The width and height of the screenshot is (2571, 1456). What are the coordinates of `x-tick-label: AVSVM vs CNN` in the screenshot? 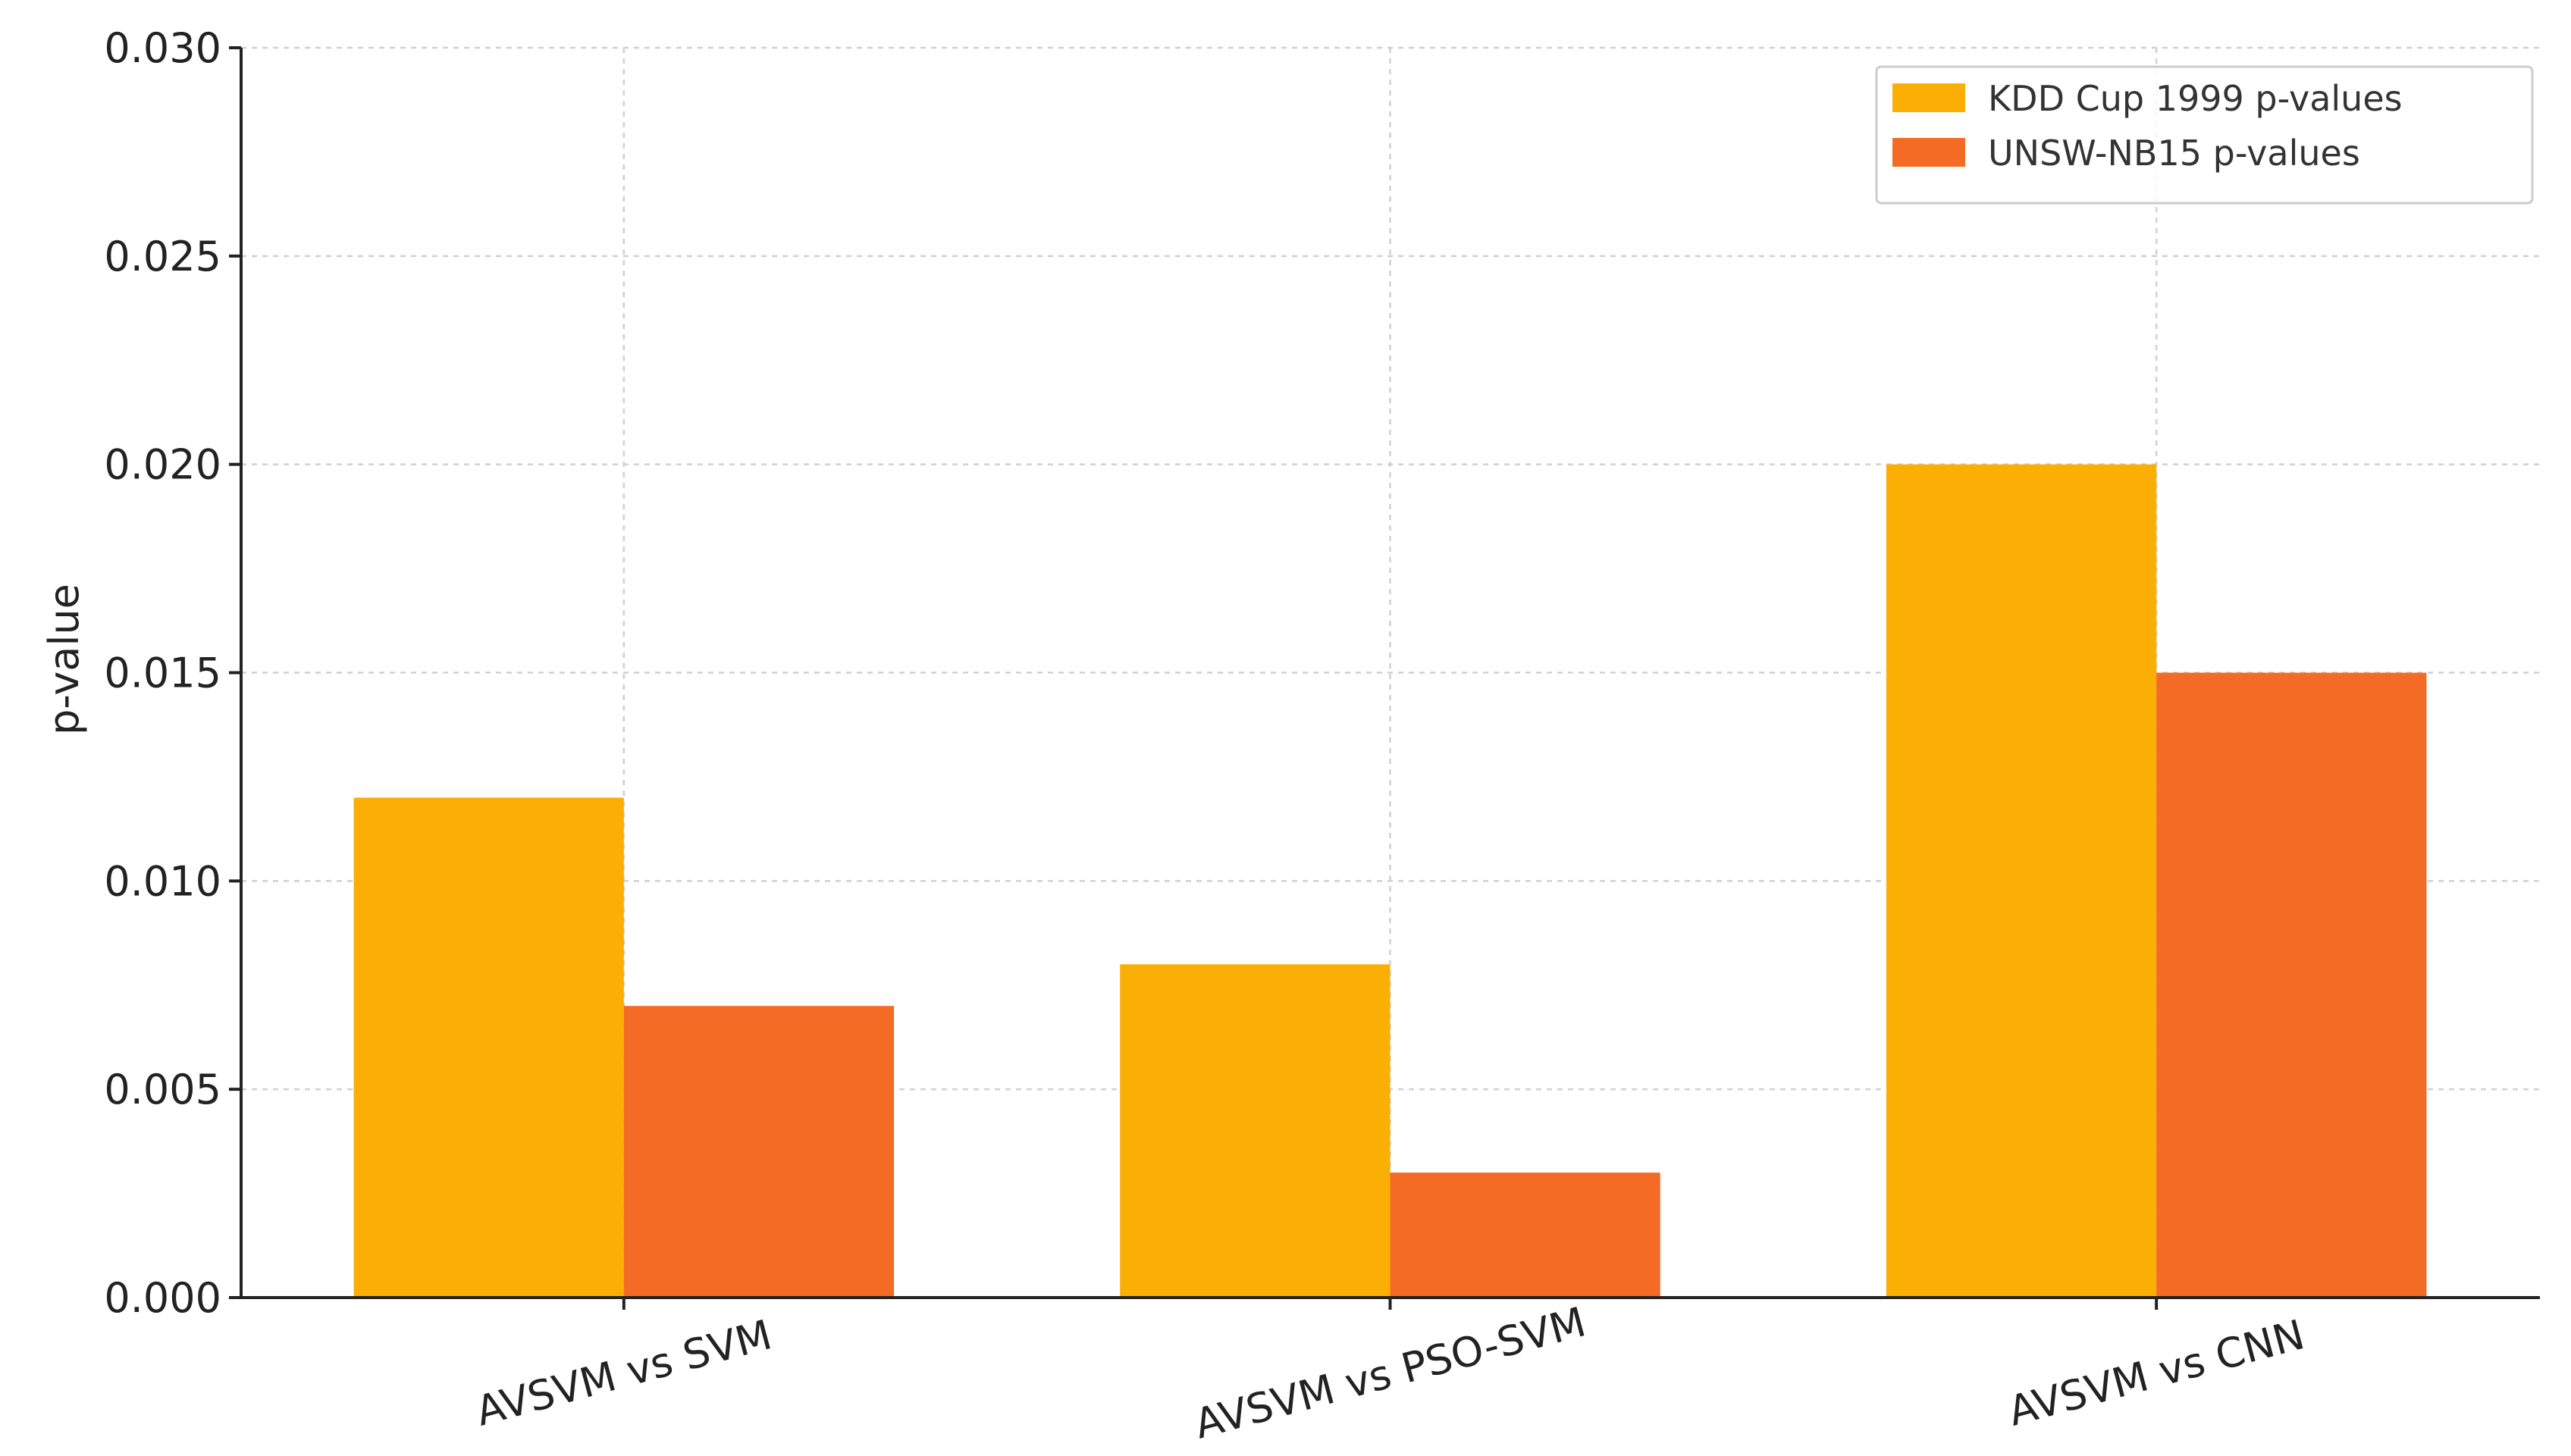 It's located at (2156, 1373).